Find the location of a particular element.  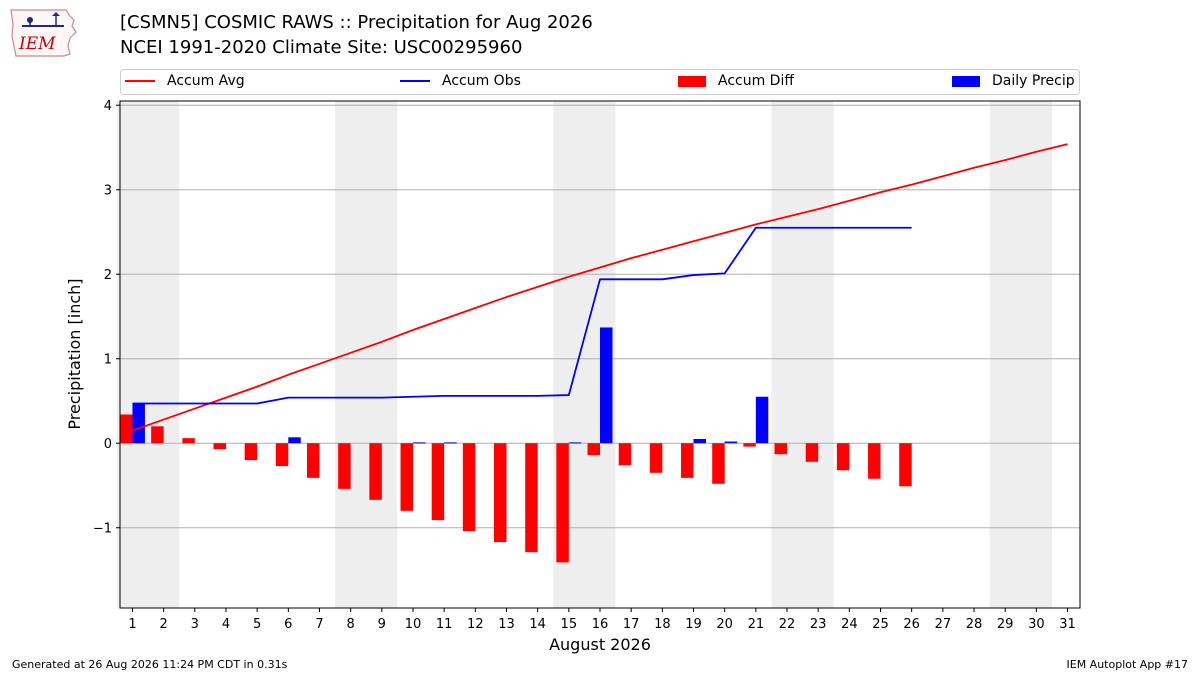

x-tick-label: 28 is located at coordinates (974, 624).